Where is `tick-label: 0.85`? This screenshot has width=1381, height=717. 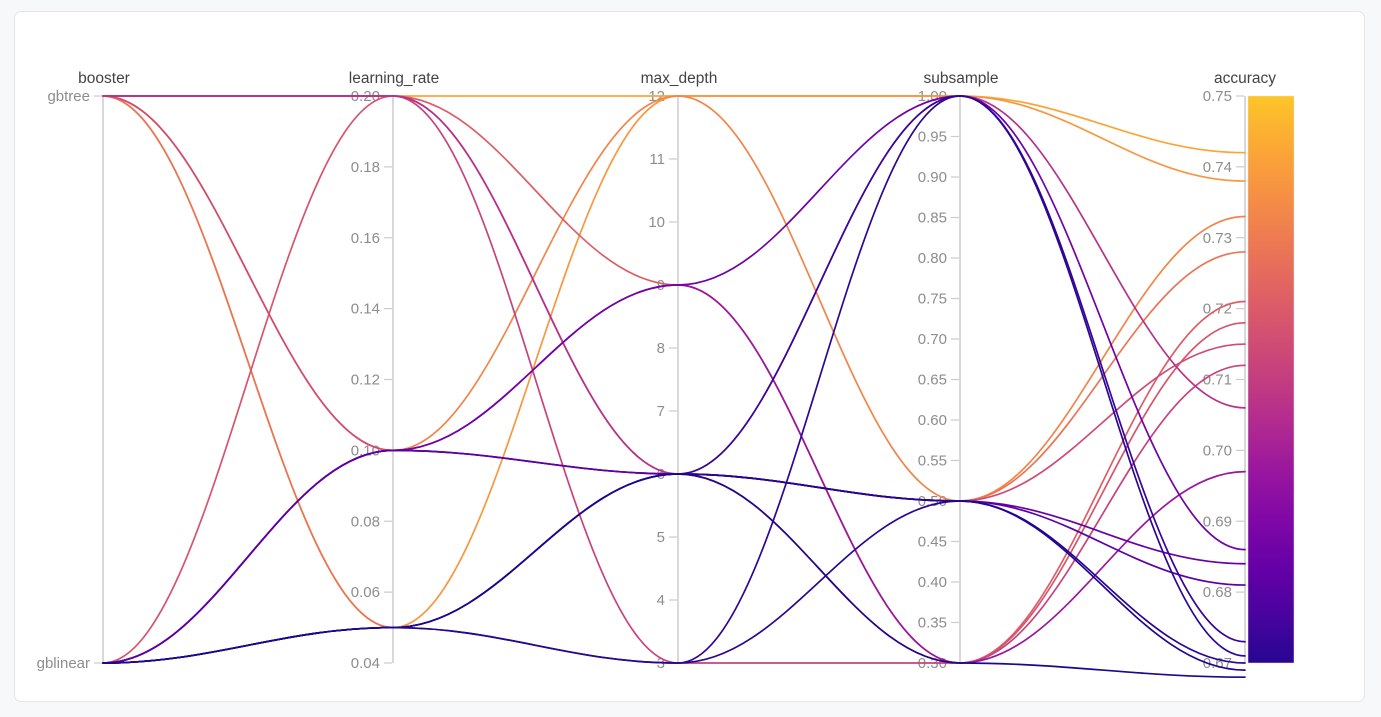
tick-label: 0.85 is located at coordinates (932, 218).